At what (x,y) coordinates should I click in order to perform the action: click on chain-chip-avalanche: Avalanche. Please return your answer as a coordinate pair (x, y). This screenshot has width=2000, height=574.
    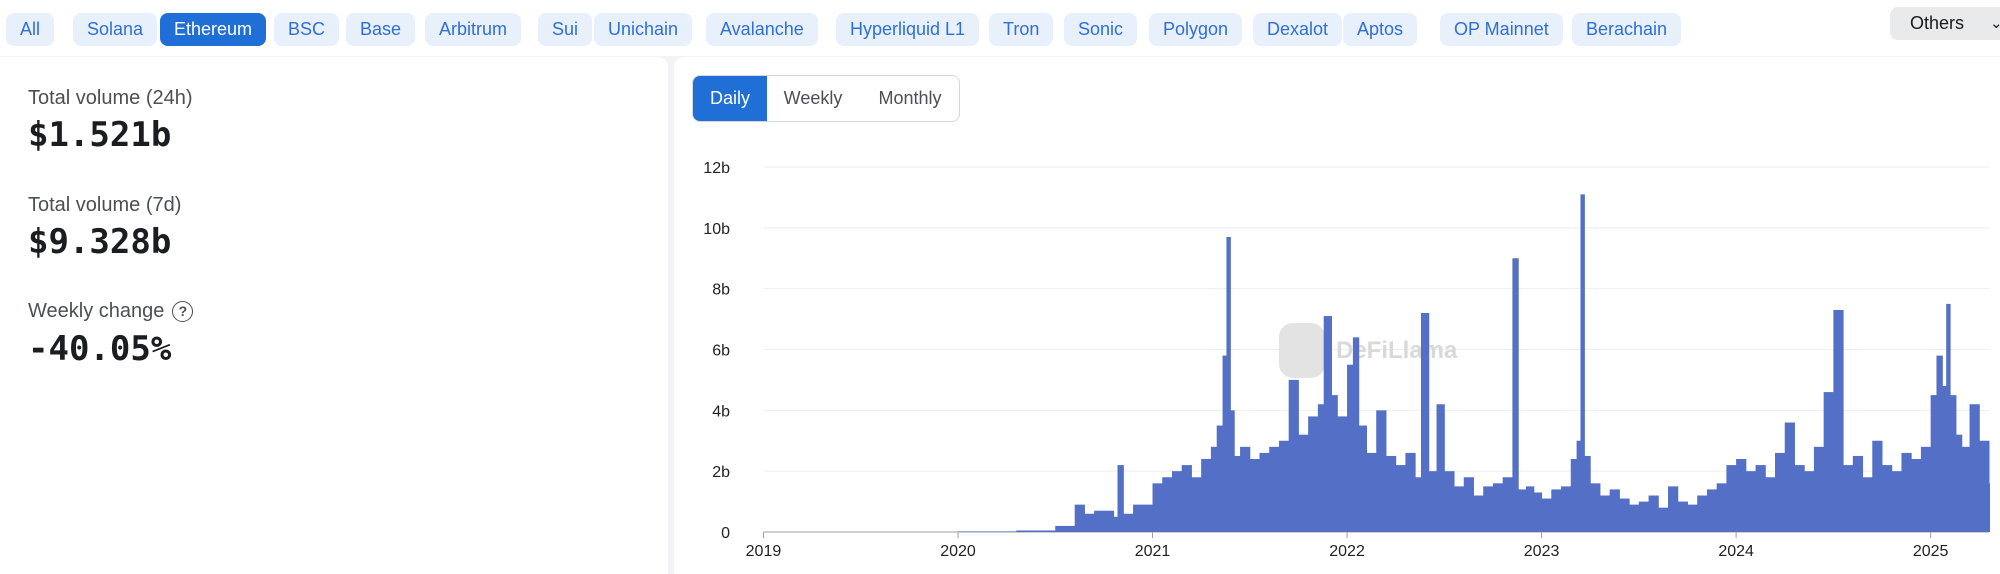
    Looking at the image, I should click on (762, 29).